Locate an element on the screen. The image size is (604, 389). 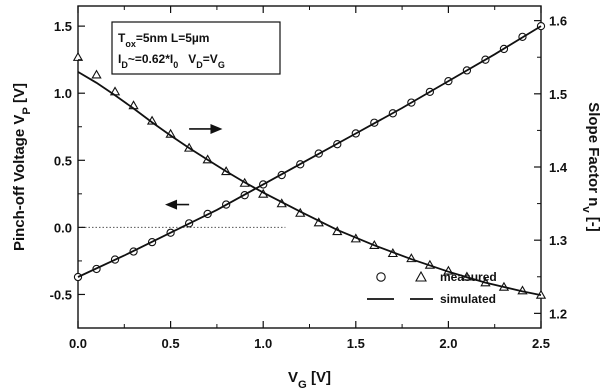
y-right-tick-label: 1.6 is located at coordinates (558, 21).